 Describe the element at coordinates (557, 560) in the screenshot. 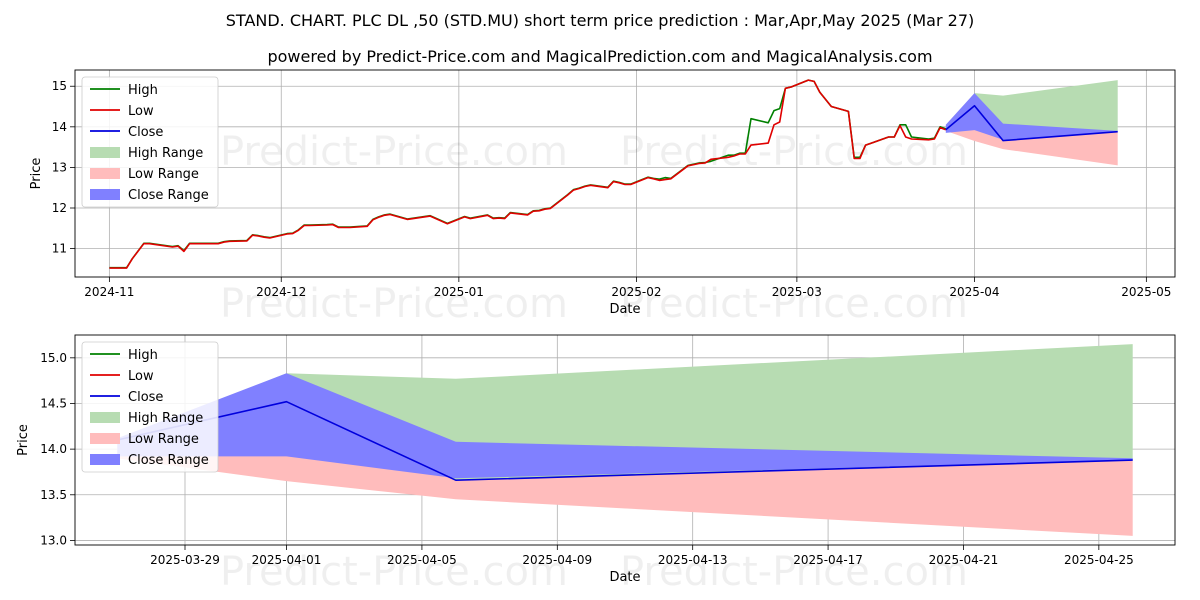

I see `x-tick-label: 2025-04-09` at that location.